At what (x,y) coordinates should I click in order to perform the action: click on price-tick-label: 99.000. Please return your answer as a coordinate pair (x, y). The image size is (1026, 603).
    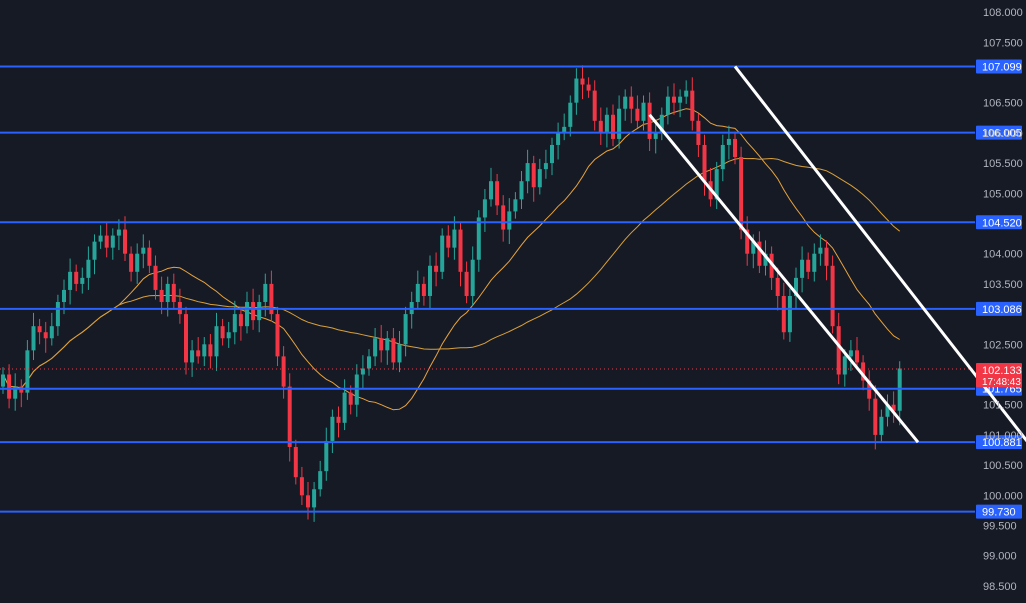
    Looking at the image, I should click on (1000, 557).